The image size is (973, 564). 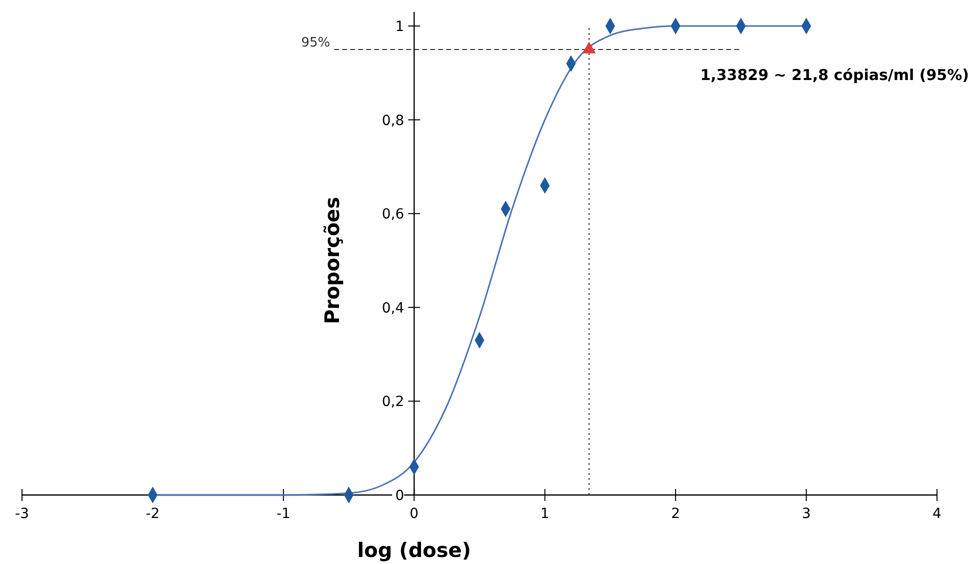 What do you see at coordinates (545, 514) in the screenshot?
I see `x-tick-label: 1` at bounding box center [545, 514].